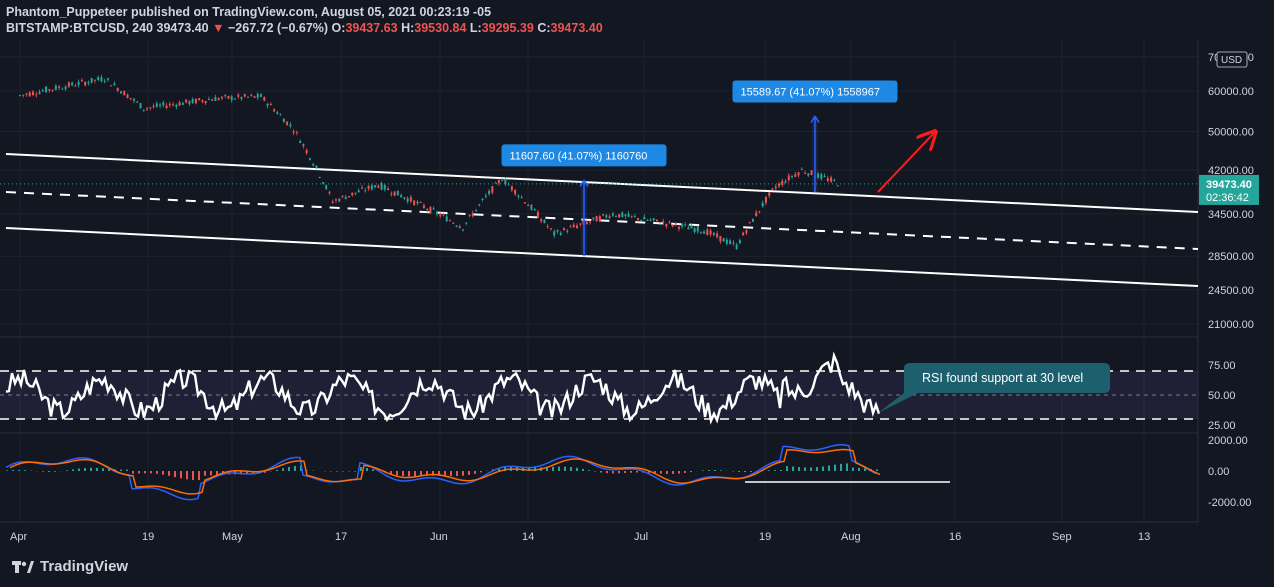 This screenshot has height=587, width=1274. Describe the element at coordinates (1222, 426) in the screenshot. I see `rsi-tick-2: 25.00` at that location.